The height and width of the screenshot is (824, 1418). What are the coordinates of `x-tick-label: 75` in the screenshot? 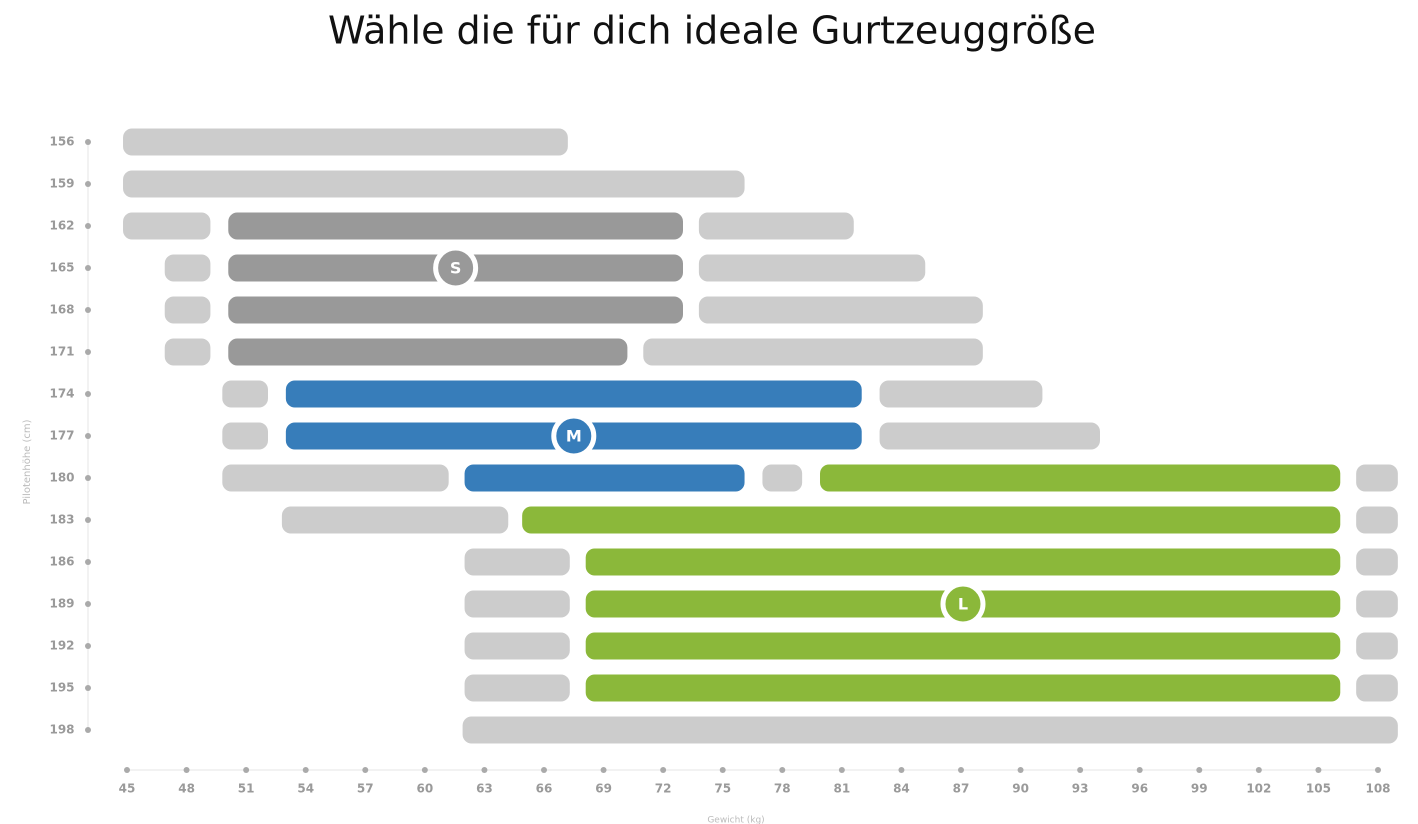 It's located at (722, 789).